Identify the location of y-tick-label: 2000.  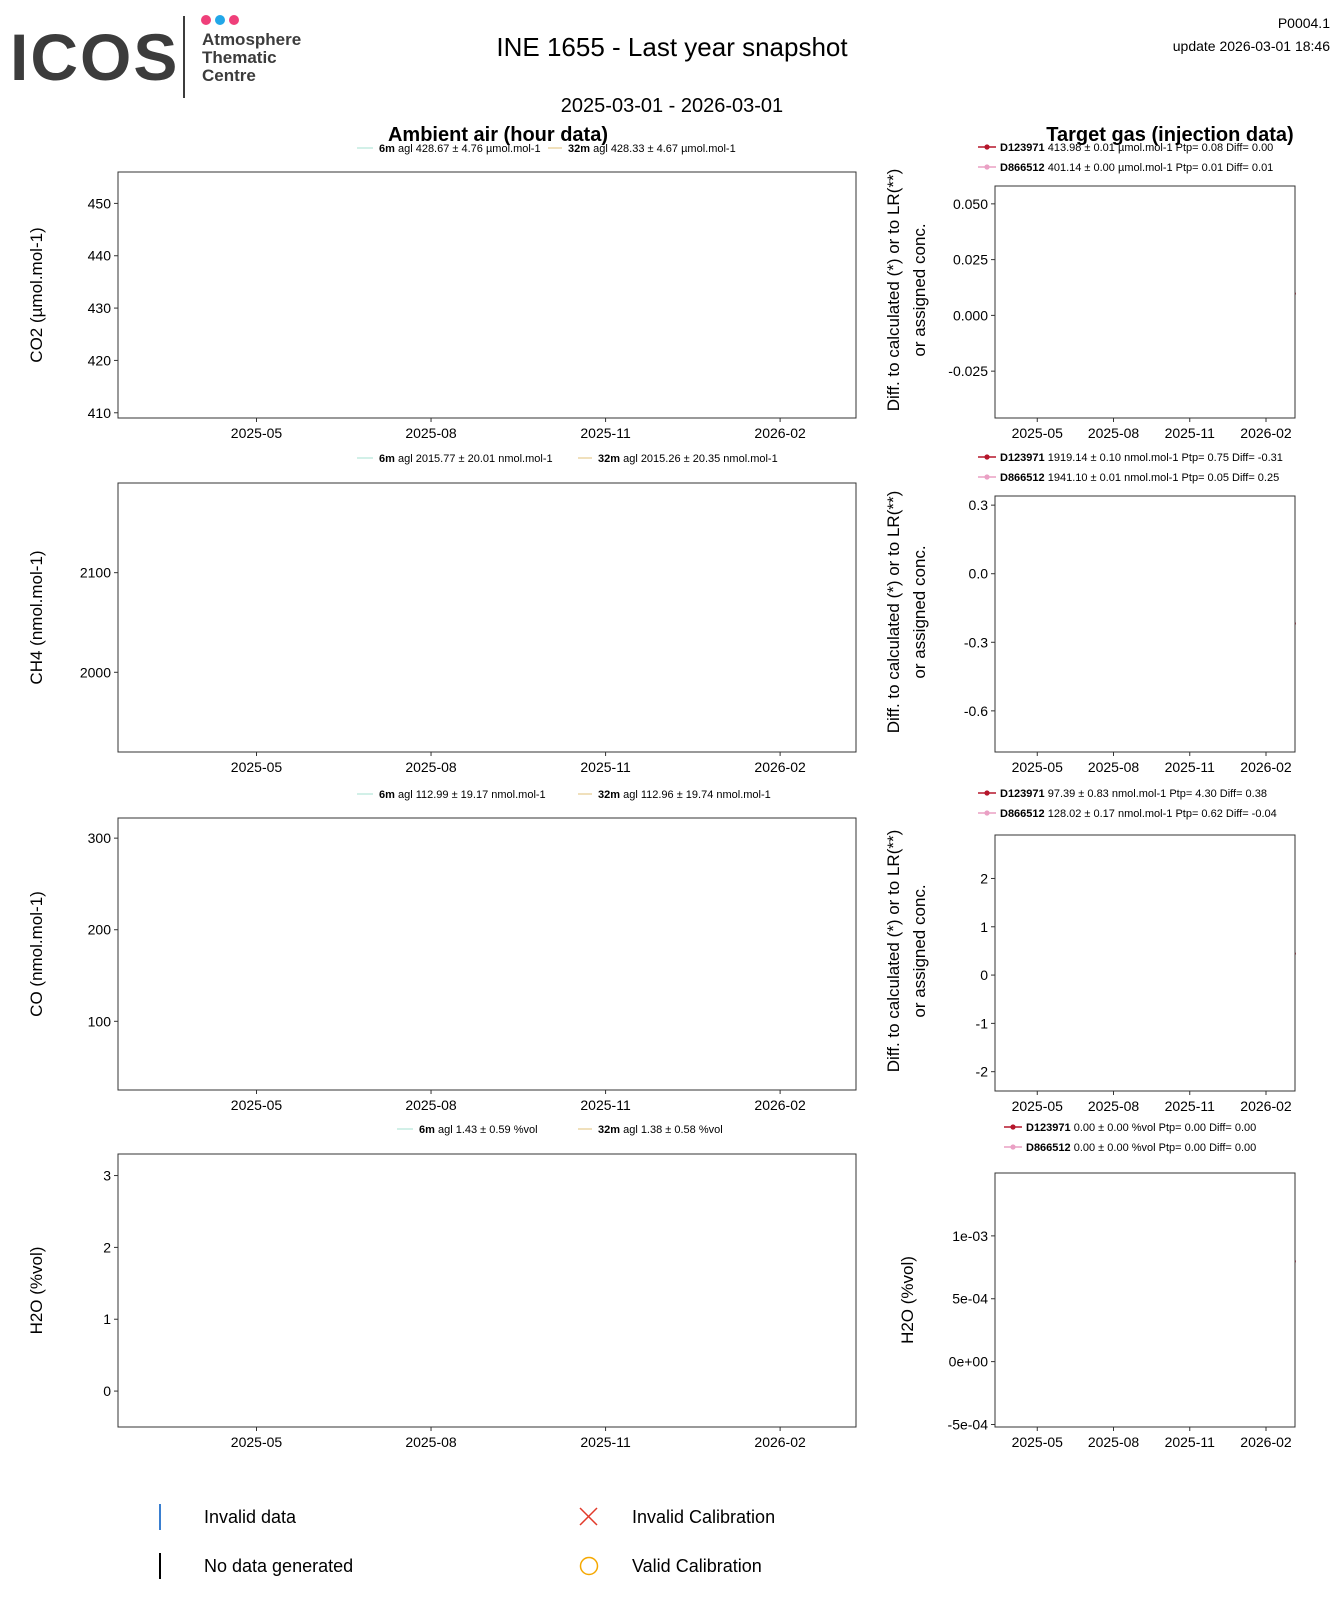
(95, 672).